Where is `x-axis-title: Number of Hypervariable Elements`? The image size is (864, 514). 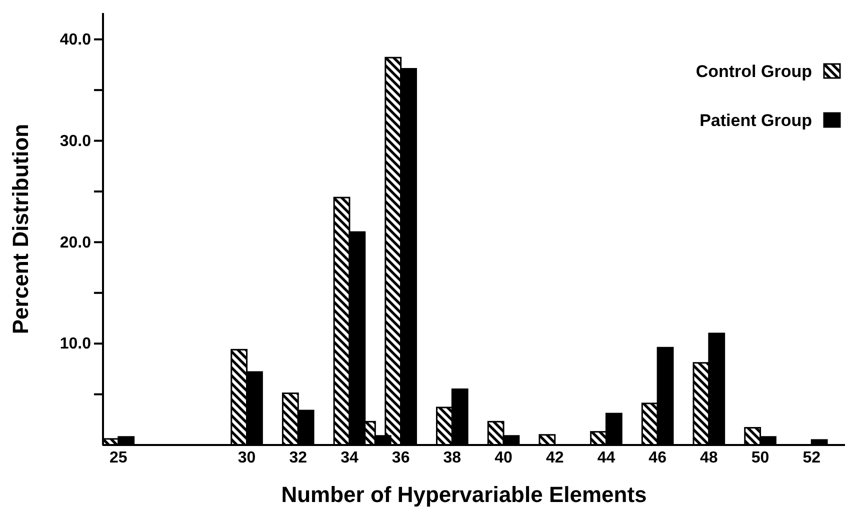 x-axis-title: Number of Hypervariable Elements is located at coordinates (464, 494).